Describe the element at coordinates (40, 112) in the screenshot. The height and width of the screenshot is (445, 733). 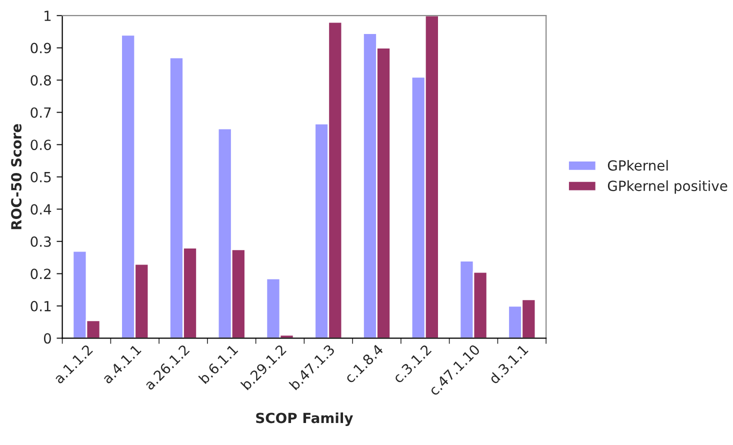
I see `y-tick-label: 0.7` at that location.